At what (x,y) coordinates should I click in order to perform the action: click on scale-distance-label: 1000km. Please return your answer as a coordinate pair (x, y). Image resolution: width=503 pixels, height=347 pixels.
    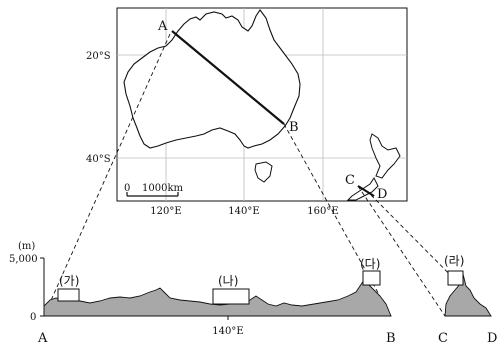
    Looking at the image, I should click on (163, 188).